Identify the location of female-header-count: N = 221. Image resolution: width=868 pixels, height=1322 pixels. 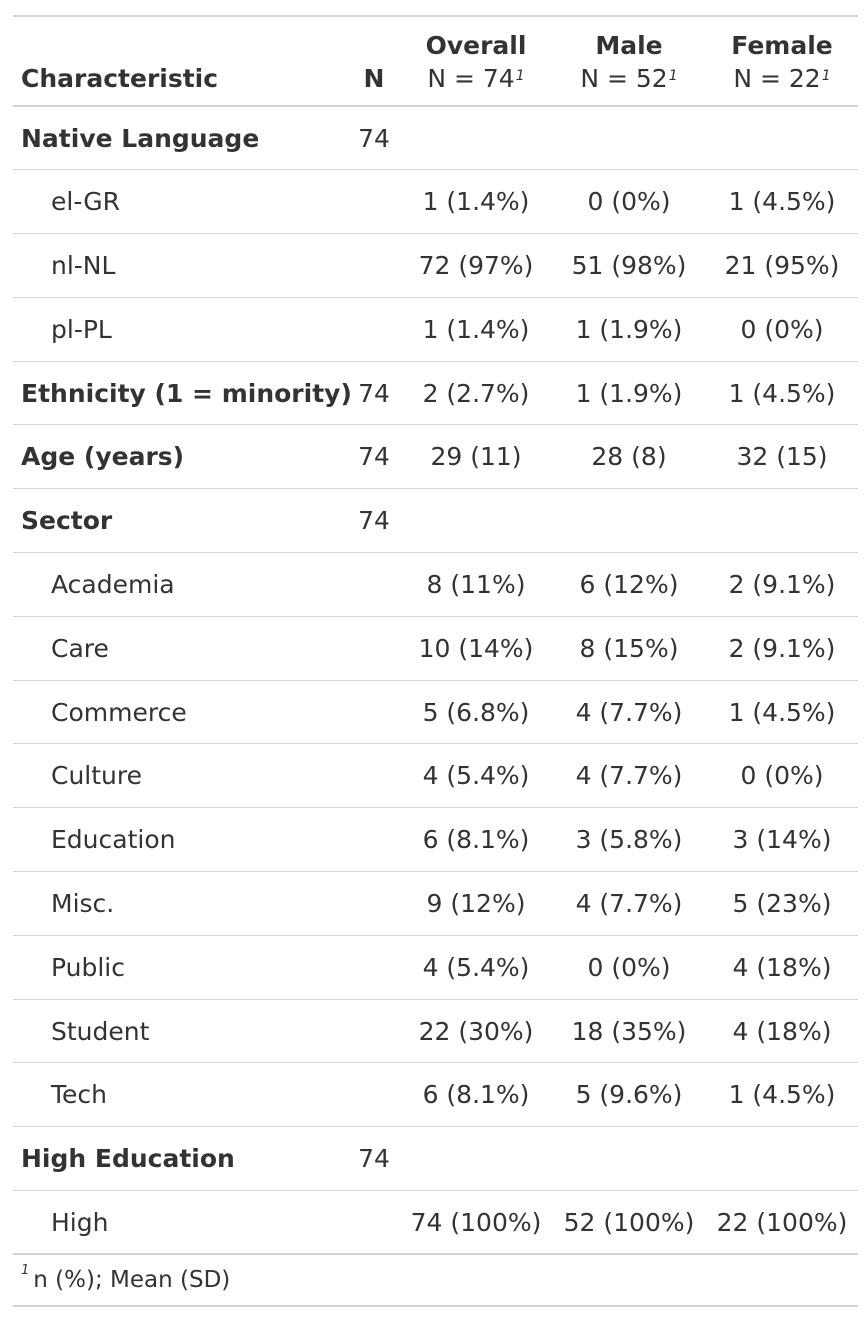
(782, 78).